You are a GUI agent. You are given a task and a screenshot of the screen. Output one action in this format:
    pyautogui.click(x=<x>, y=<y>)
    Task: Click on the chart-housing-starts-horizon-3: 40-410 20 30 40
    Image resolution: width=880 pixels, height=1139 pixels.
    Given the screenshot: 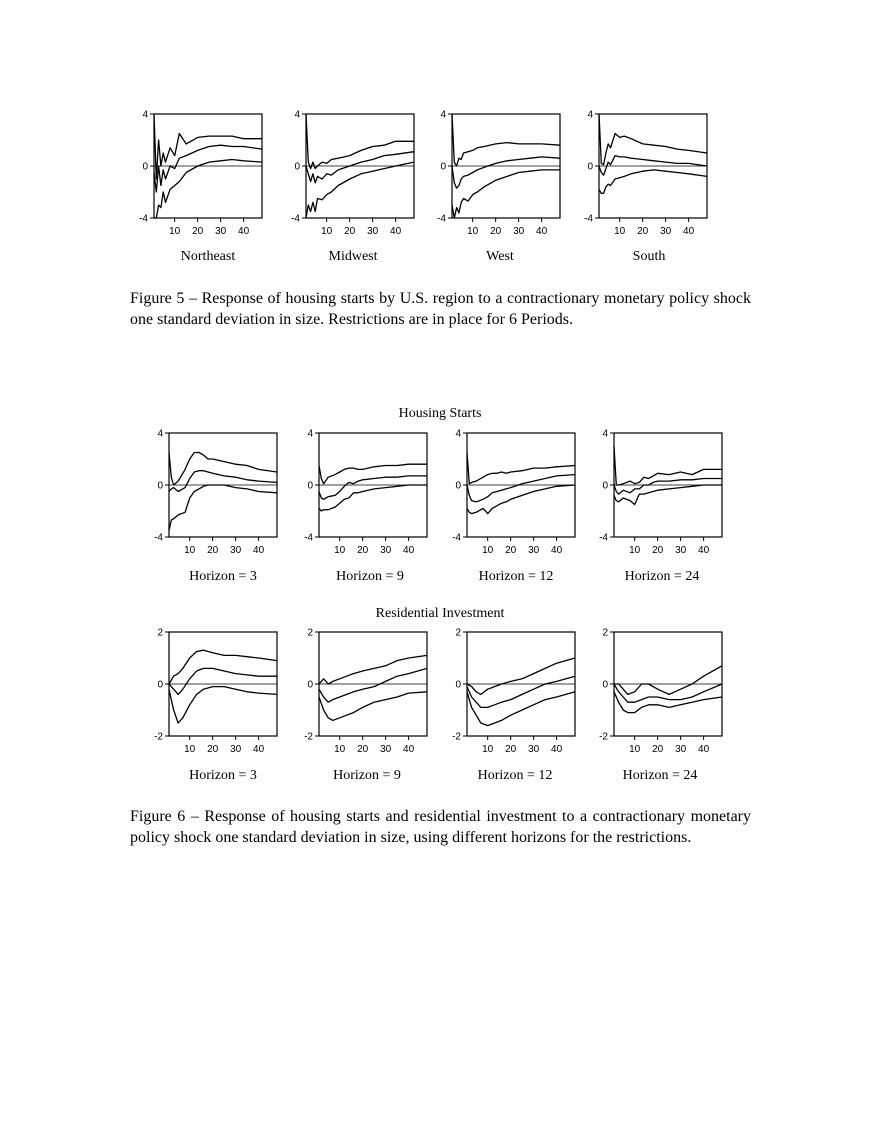 What is the action you would take?
    pyautogui.click(x=216, y=492)
    